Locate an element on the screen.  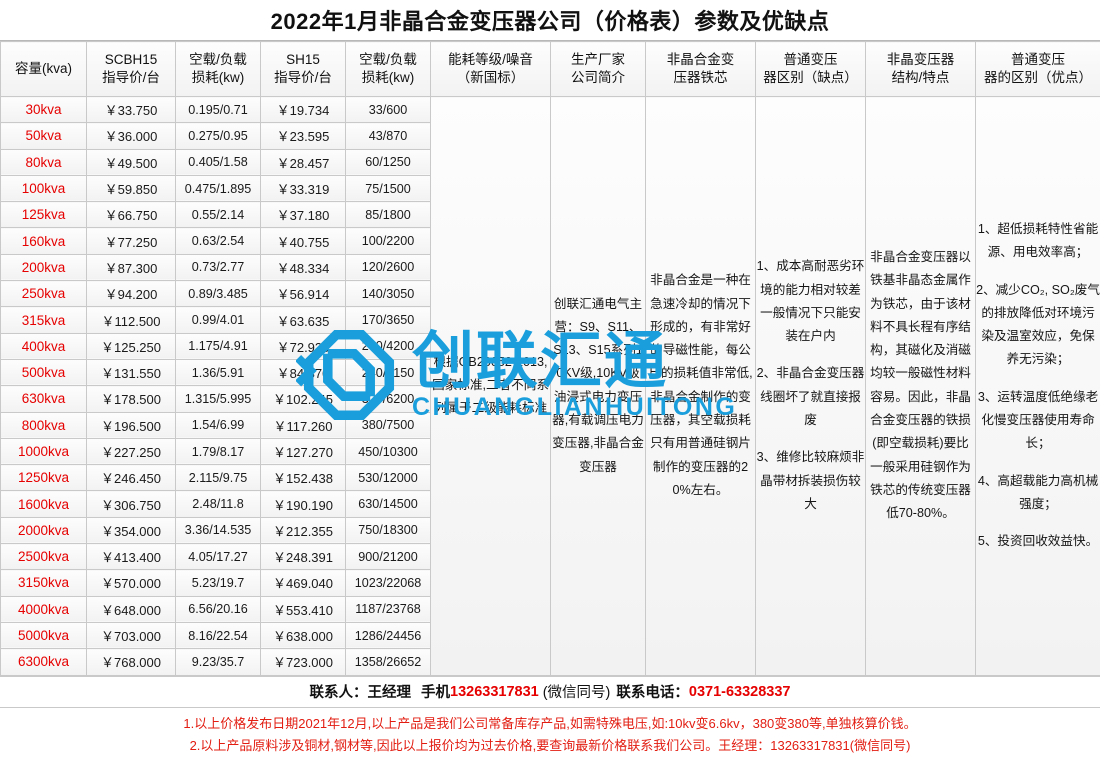
col-header-sh15-loss: 空载/负载 损耗(kw) is located at coordinates (388, 69).